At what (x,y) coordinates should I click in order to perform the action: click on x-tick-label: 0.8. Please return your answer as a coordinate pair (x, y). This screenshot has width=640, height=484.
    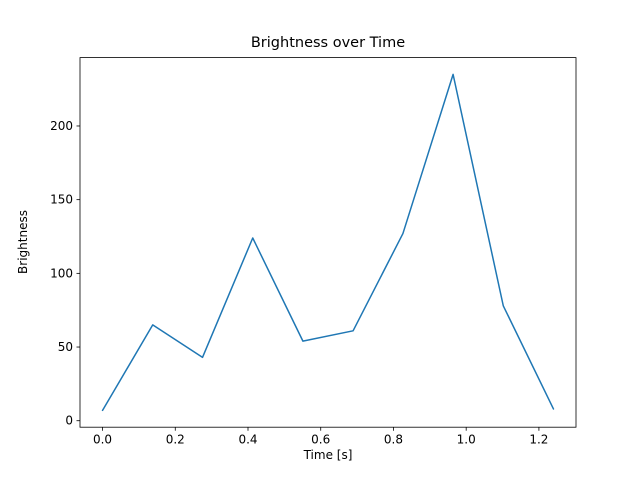
    Looking at the image, I should click on (393, 440).